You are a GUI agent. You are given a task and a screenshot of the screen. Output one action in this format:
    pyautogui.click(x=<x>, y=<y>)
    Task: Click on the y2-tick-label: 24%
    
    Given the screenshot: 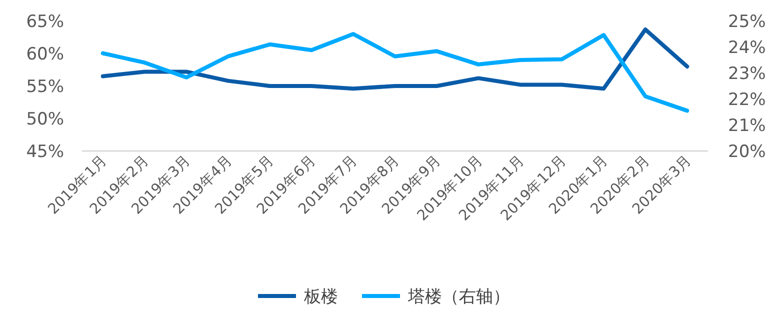 What is the action you would take?
    pyautogui.click(x=747, y=48)
    